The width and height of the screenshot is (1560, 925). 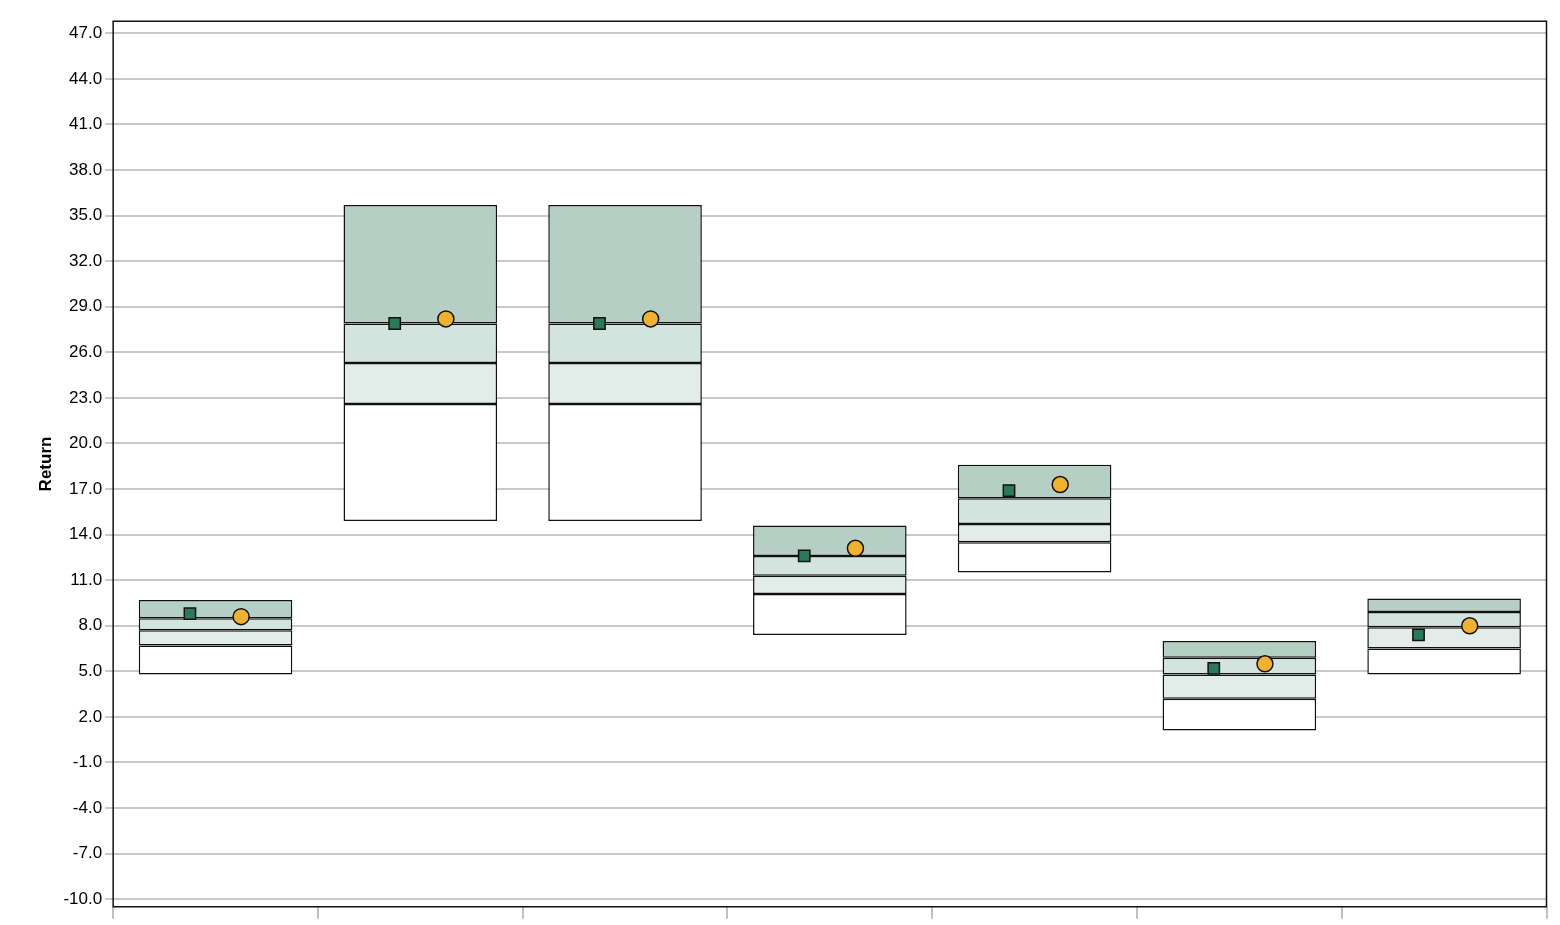 What do you see at coordinates (45, 464) in the screenshot?
I see `y-axis-title: Return` at bounding box center [45, 464].